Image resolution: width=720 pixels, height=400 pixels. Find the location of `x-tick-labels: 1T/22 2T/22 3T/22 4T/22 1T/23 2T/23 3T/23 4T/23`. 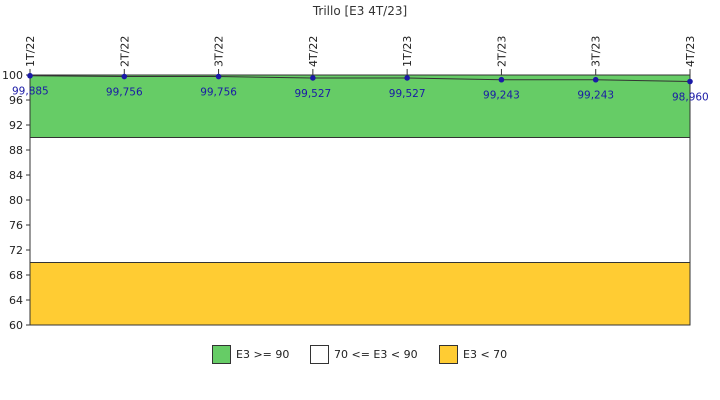

x-tick-labels: 1T/22 2T/22 3T/22 4T/22 1T/23 2T/23 3T/23 4T/23 is located at coordinates (360, 51).